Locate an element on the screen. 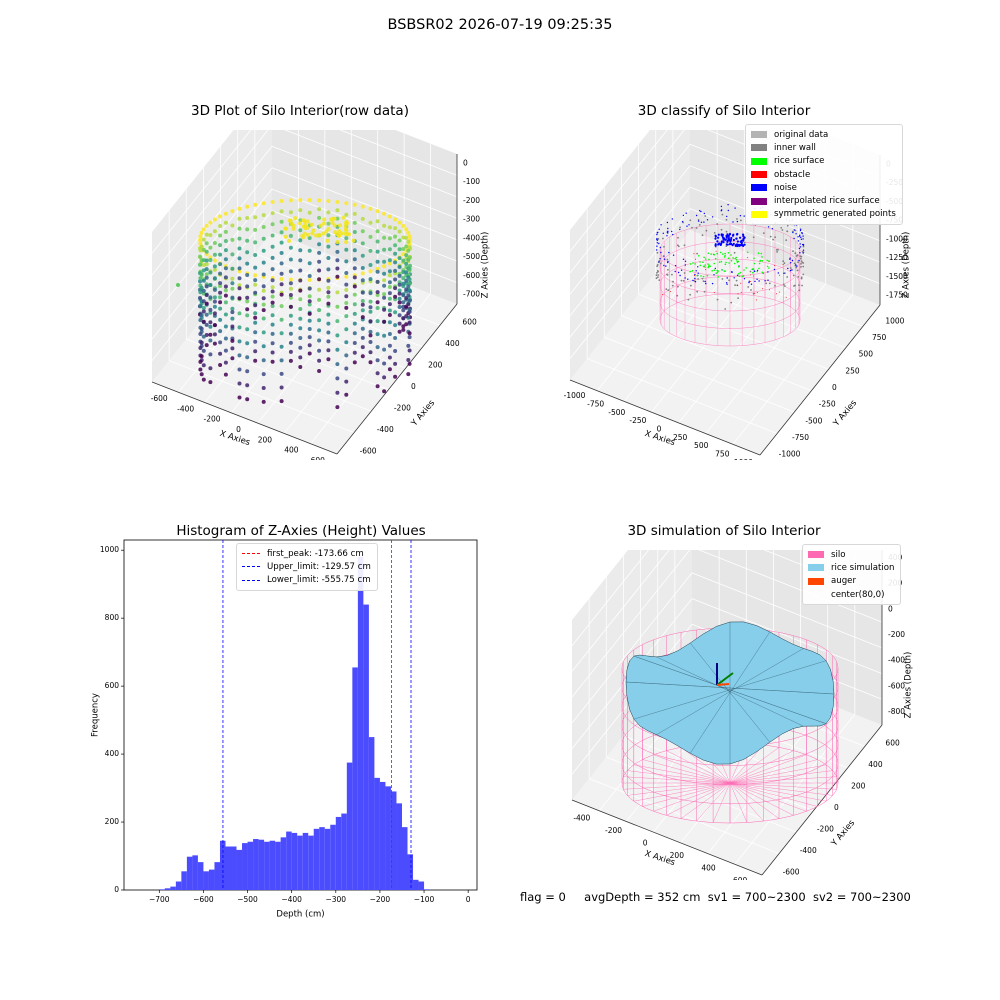 This screenshot has height=1000, width=1000. back-pane is located at coordinates (364, 217).